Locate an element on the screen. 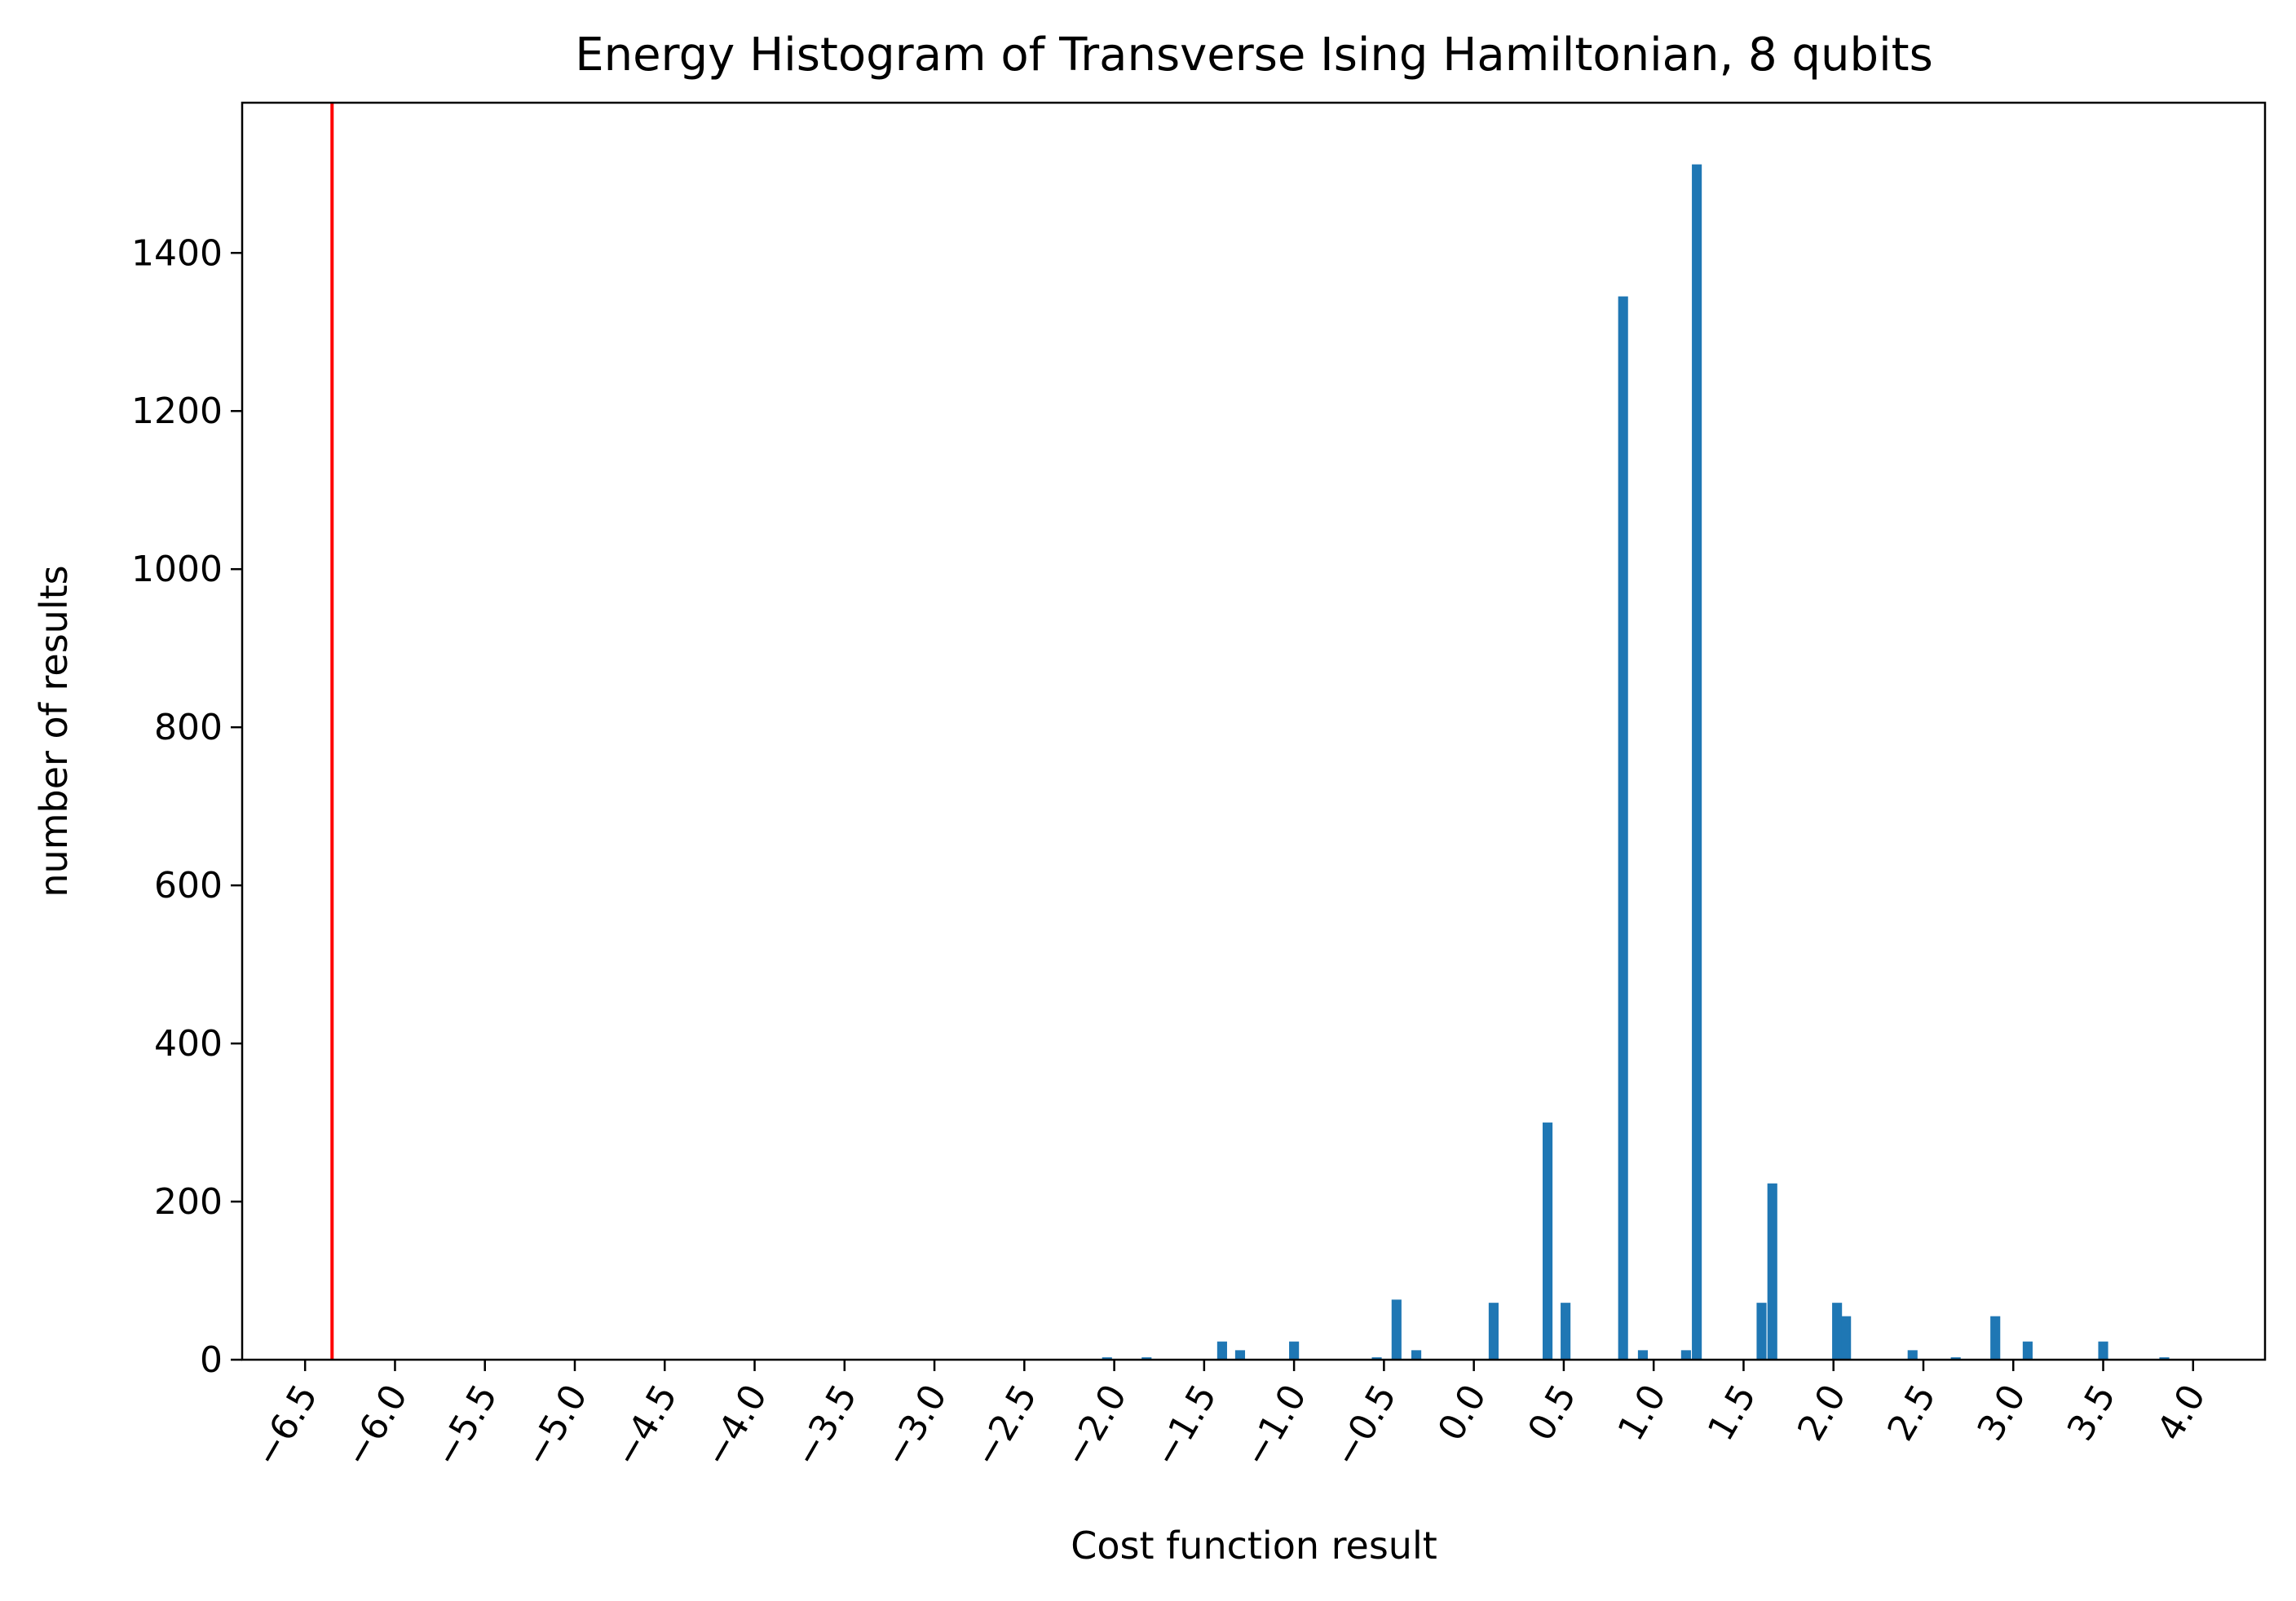 The width and height of the screenshot is (2296, 1601). y-tick-label: 1200 is located at coordinates (177, 411).